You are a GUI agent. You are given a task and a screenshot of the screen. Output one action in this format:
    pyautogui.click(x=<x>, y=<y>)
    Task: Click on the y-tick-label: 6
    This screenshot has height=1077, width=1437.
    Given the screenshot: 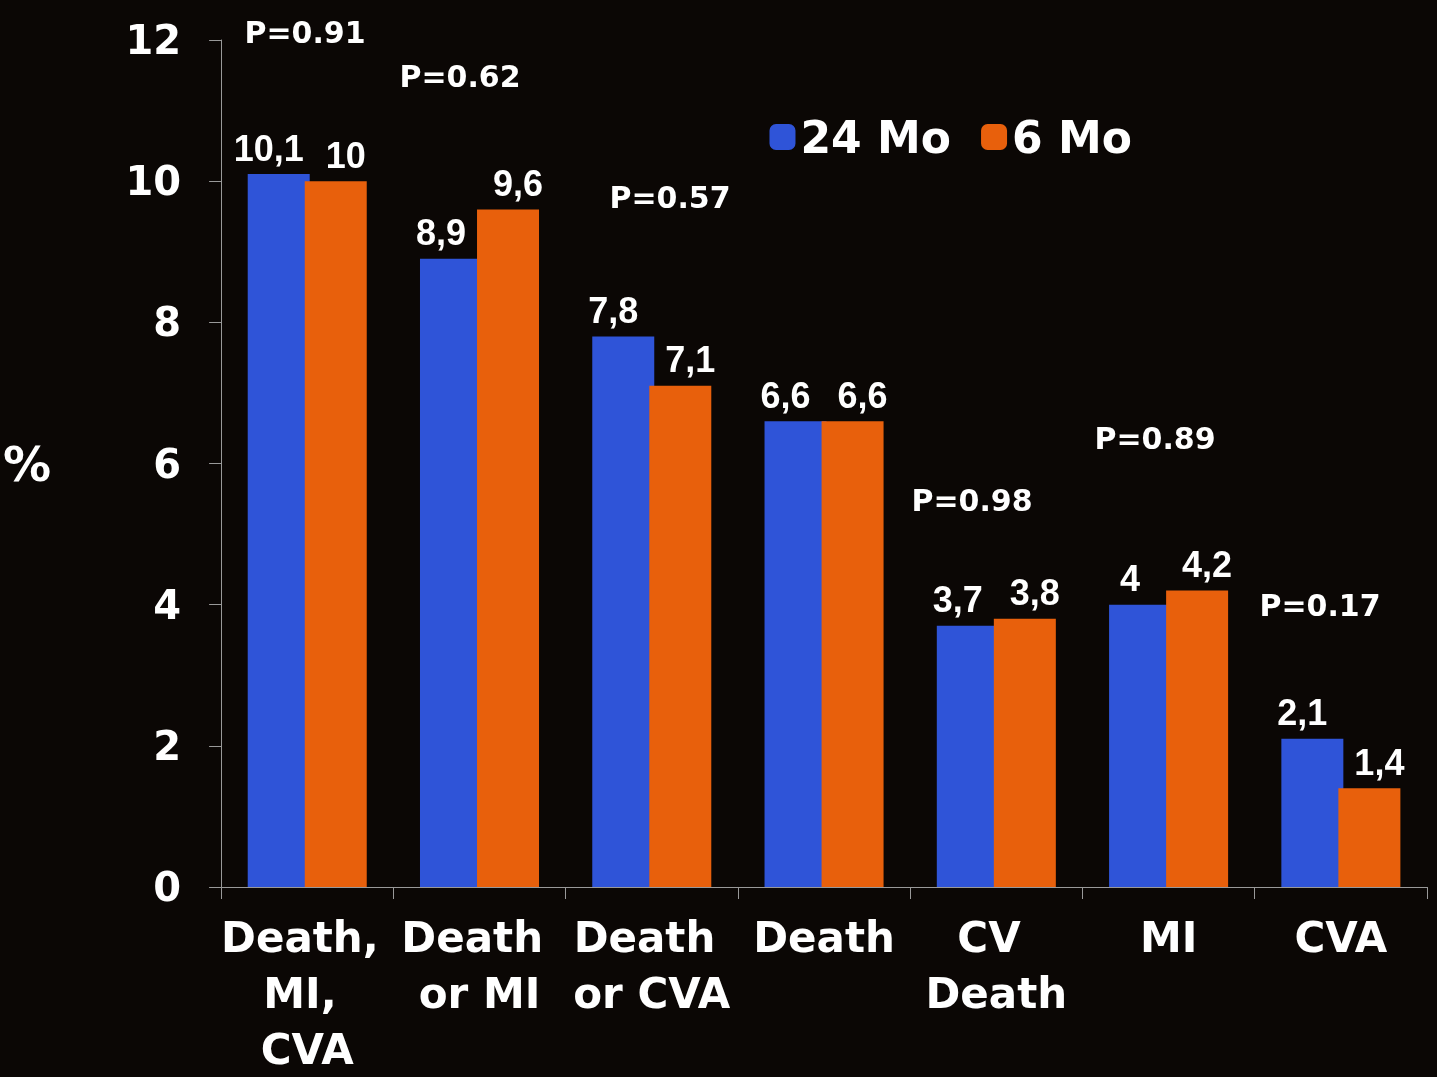 What is the action you would take?
    pyautogui.click(x=167, y=463)
    